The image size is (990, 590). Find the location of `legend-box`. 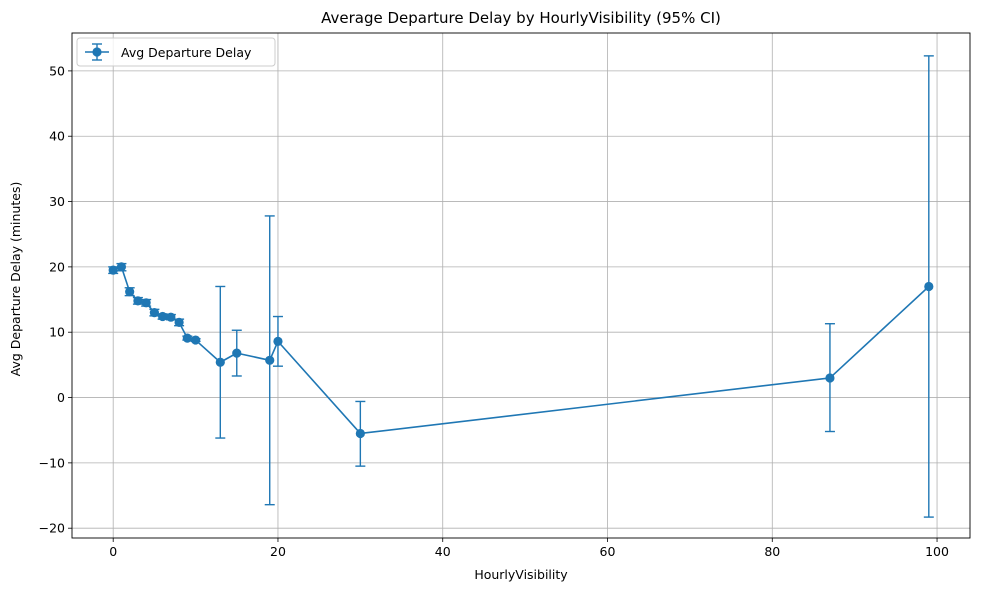

legend-box is located at coordinates (176, 52).